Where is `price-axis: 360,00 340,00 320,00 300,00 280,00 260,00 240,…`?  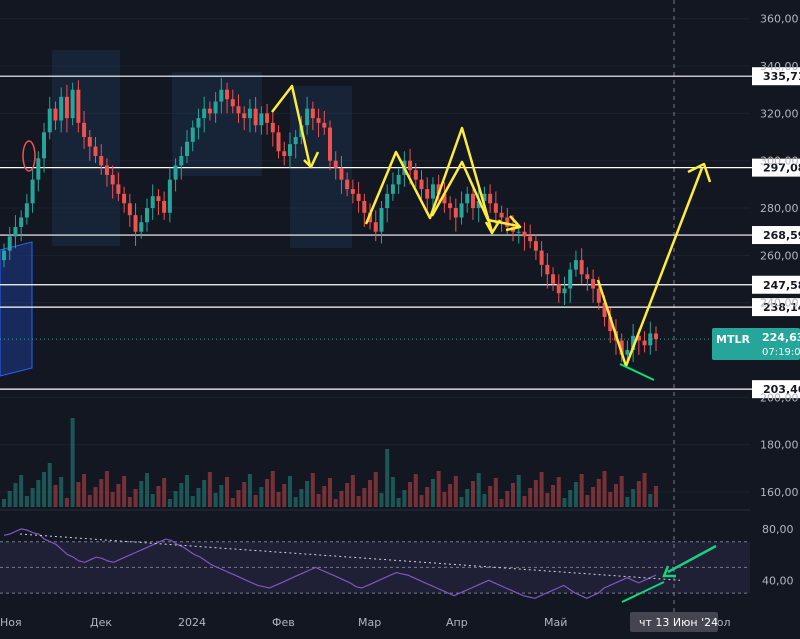 price-axis: 360,00 340,00 320,00 300,00 280,00 260,00 240,… is located at coordinates (779, 300).